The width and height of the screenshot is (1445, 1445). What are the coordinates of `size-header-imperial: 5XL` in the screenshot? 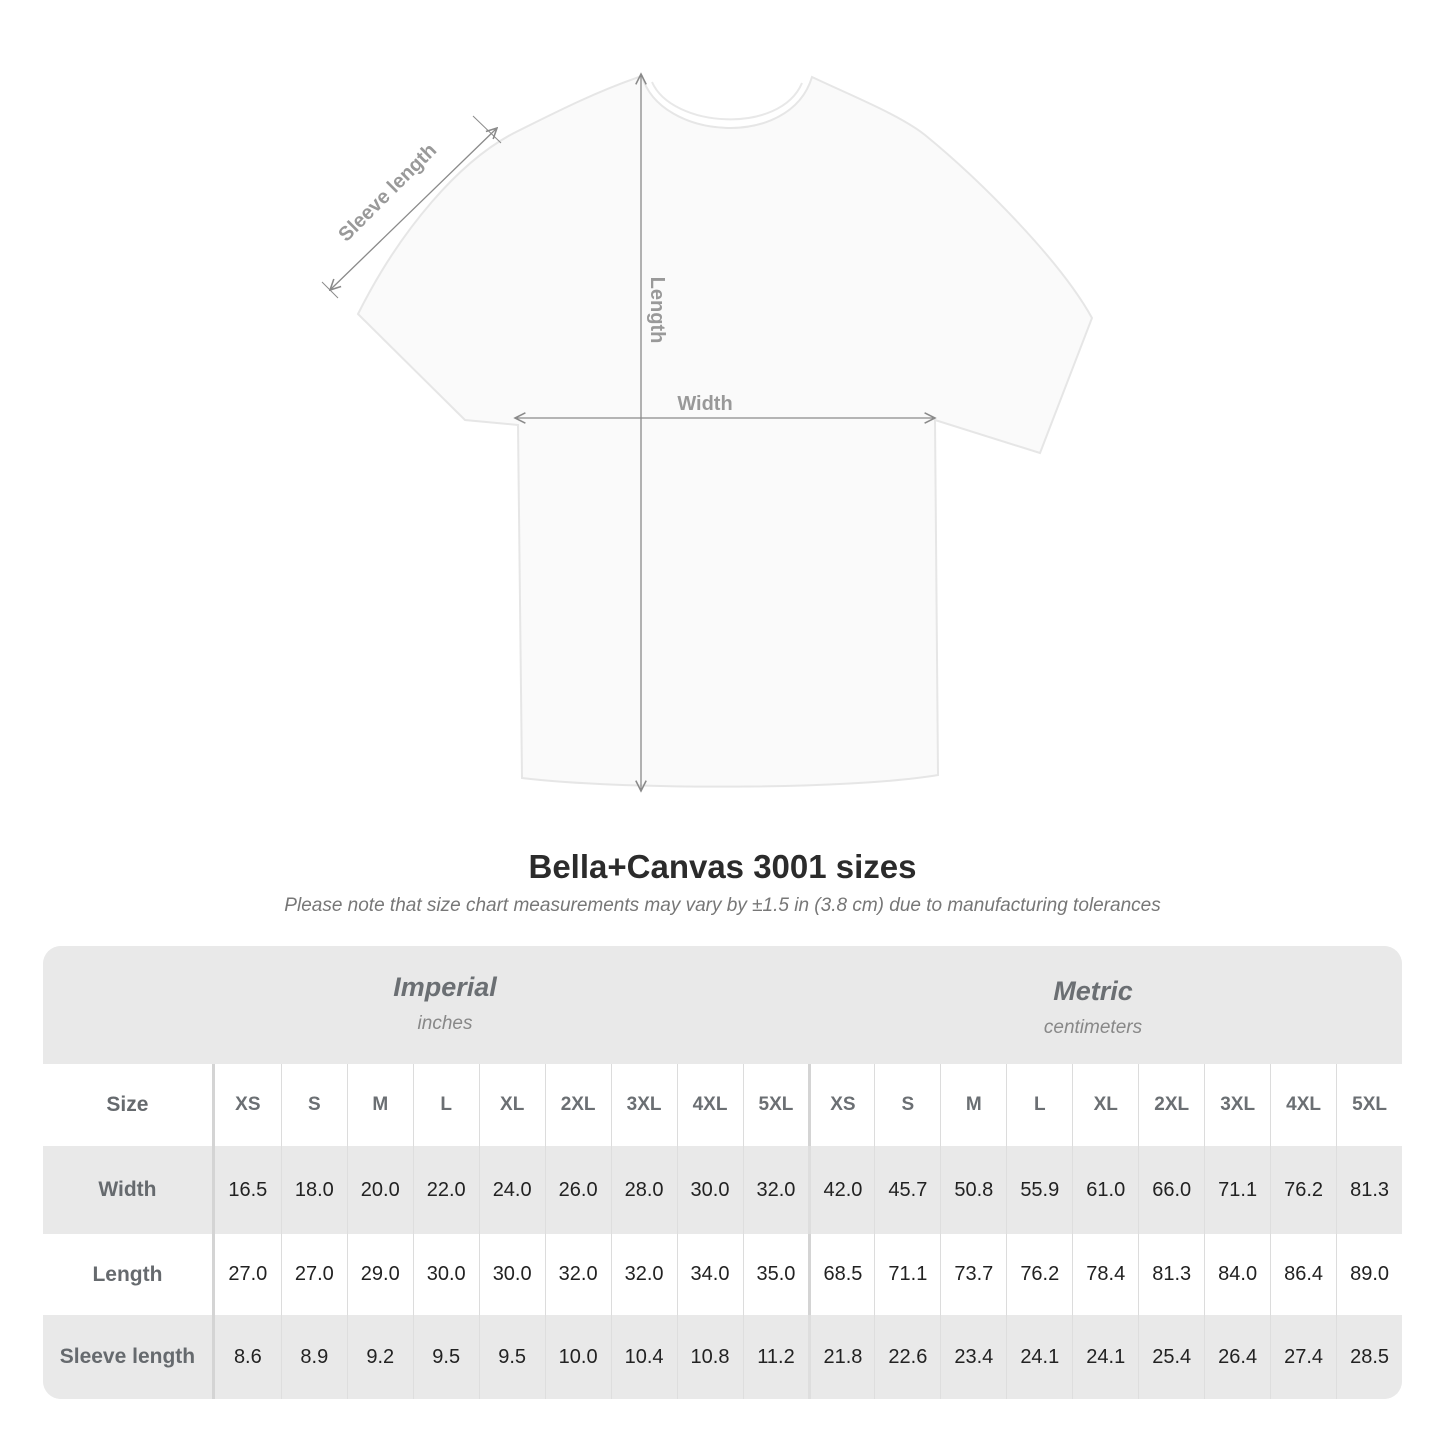 It's located at (775, 1105).